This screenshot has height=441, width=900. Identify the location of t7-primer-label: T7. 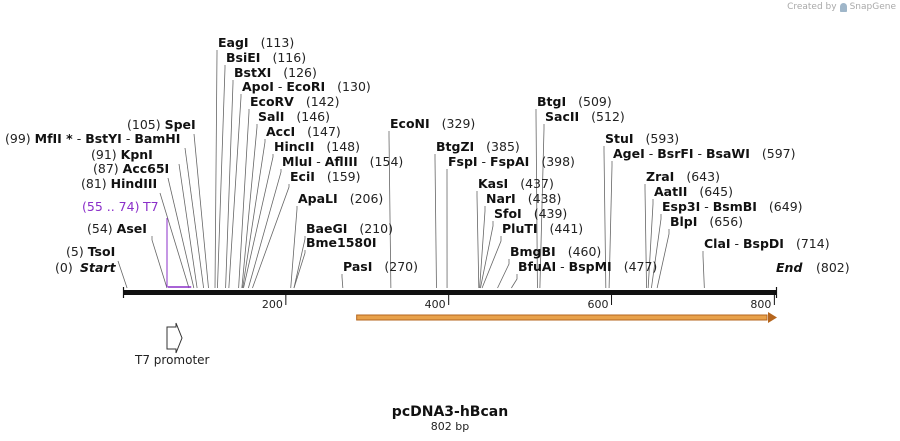
(150, 206).